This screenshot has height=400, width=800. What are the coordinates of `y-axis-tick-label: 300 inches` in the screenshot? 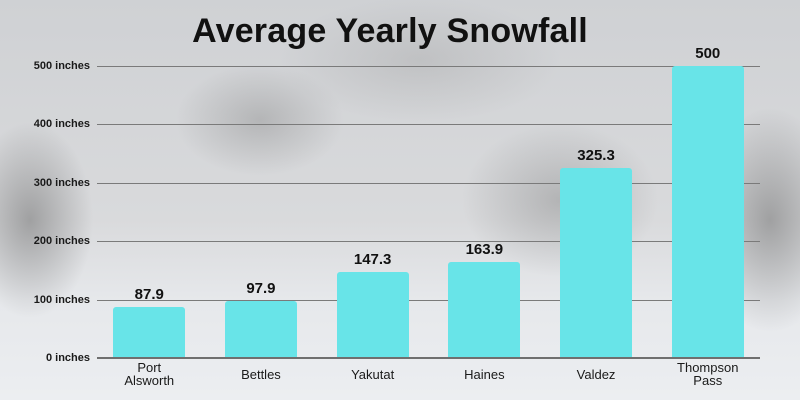 It's located at (61, 182).